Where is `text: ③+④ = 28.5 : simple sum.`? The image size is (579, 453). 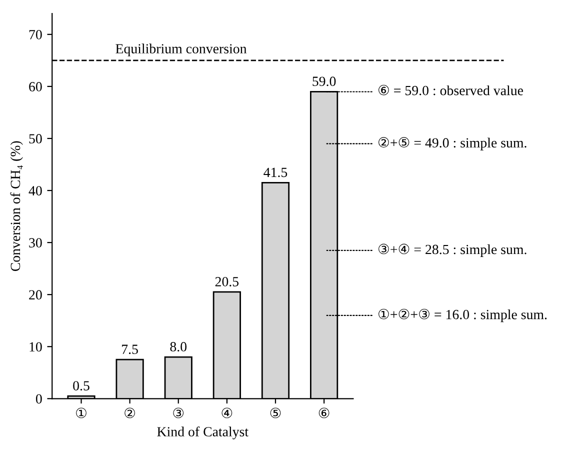 text: ③+④ = 28.5 : simple sum. is located at coordinates (452, 250).